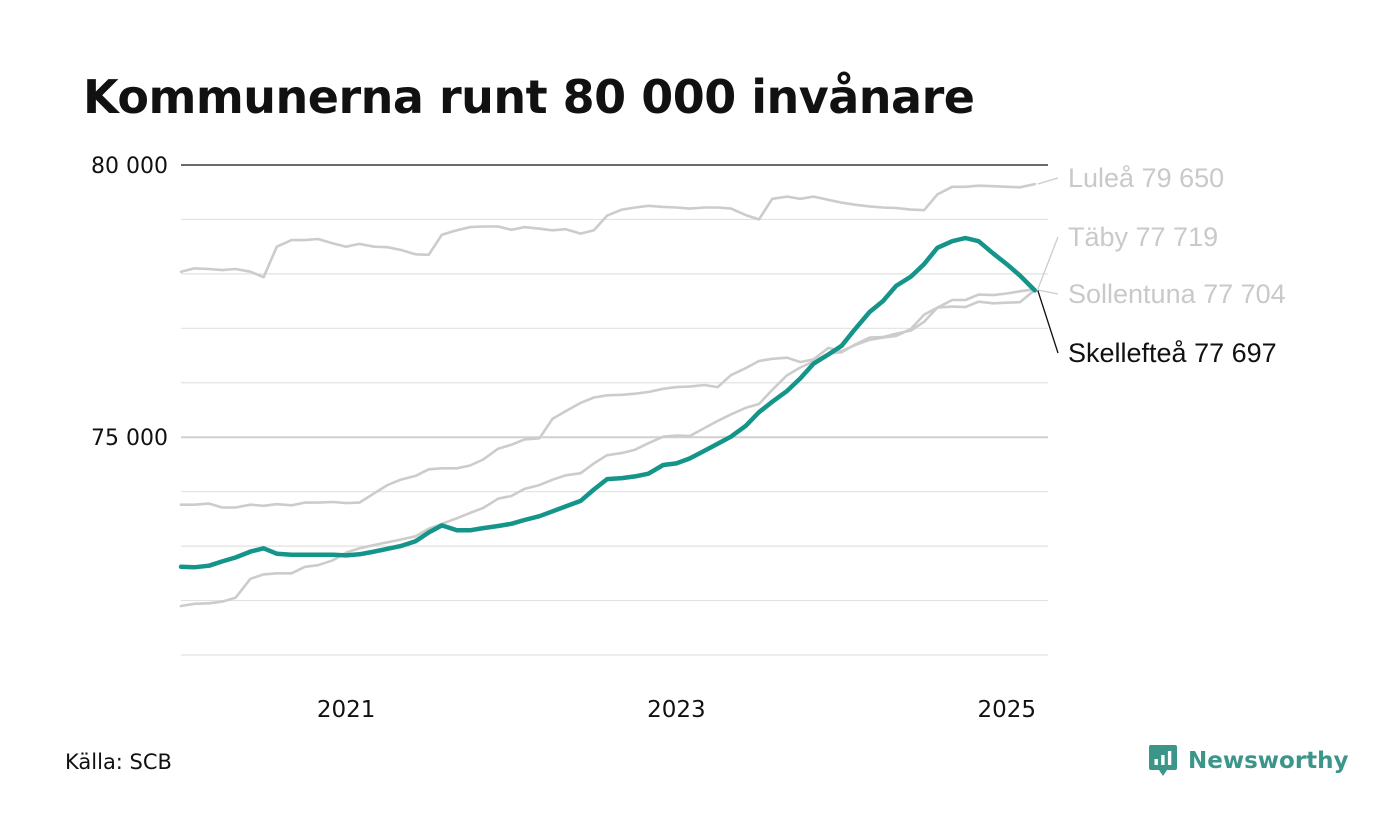 This screenshot has height=840, width=1400. I want to click on source-note: Källa: SCB, so click(118, 762).